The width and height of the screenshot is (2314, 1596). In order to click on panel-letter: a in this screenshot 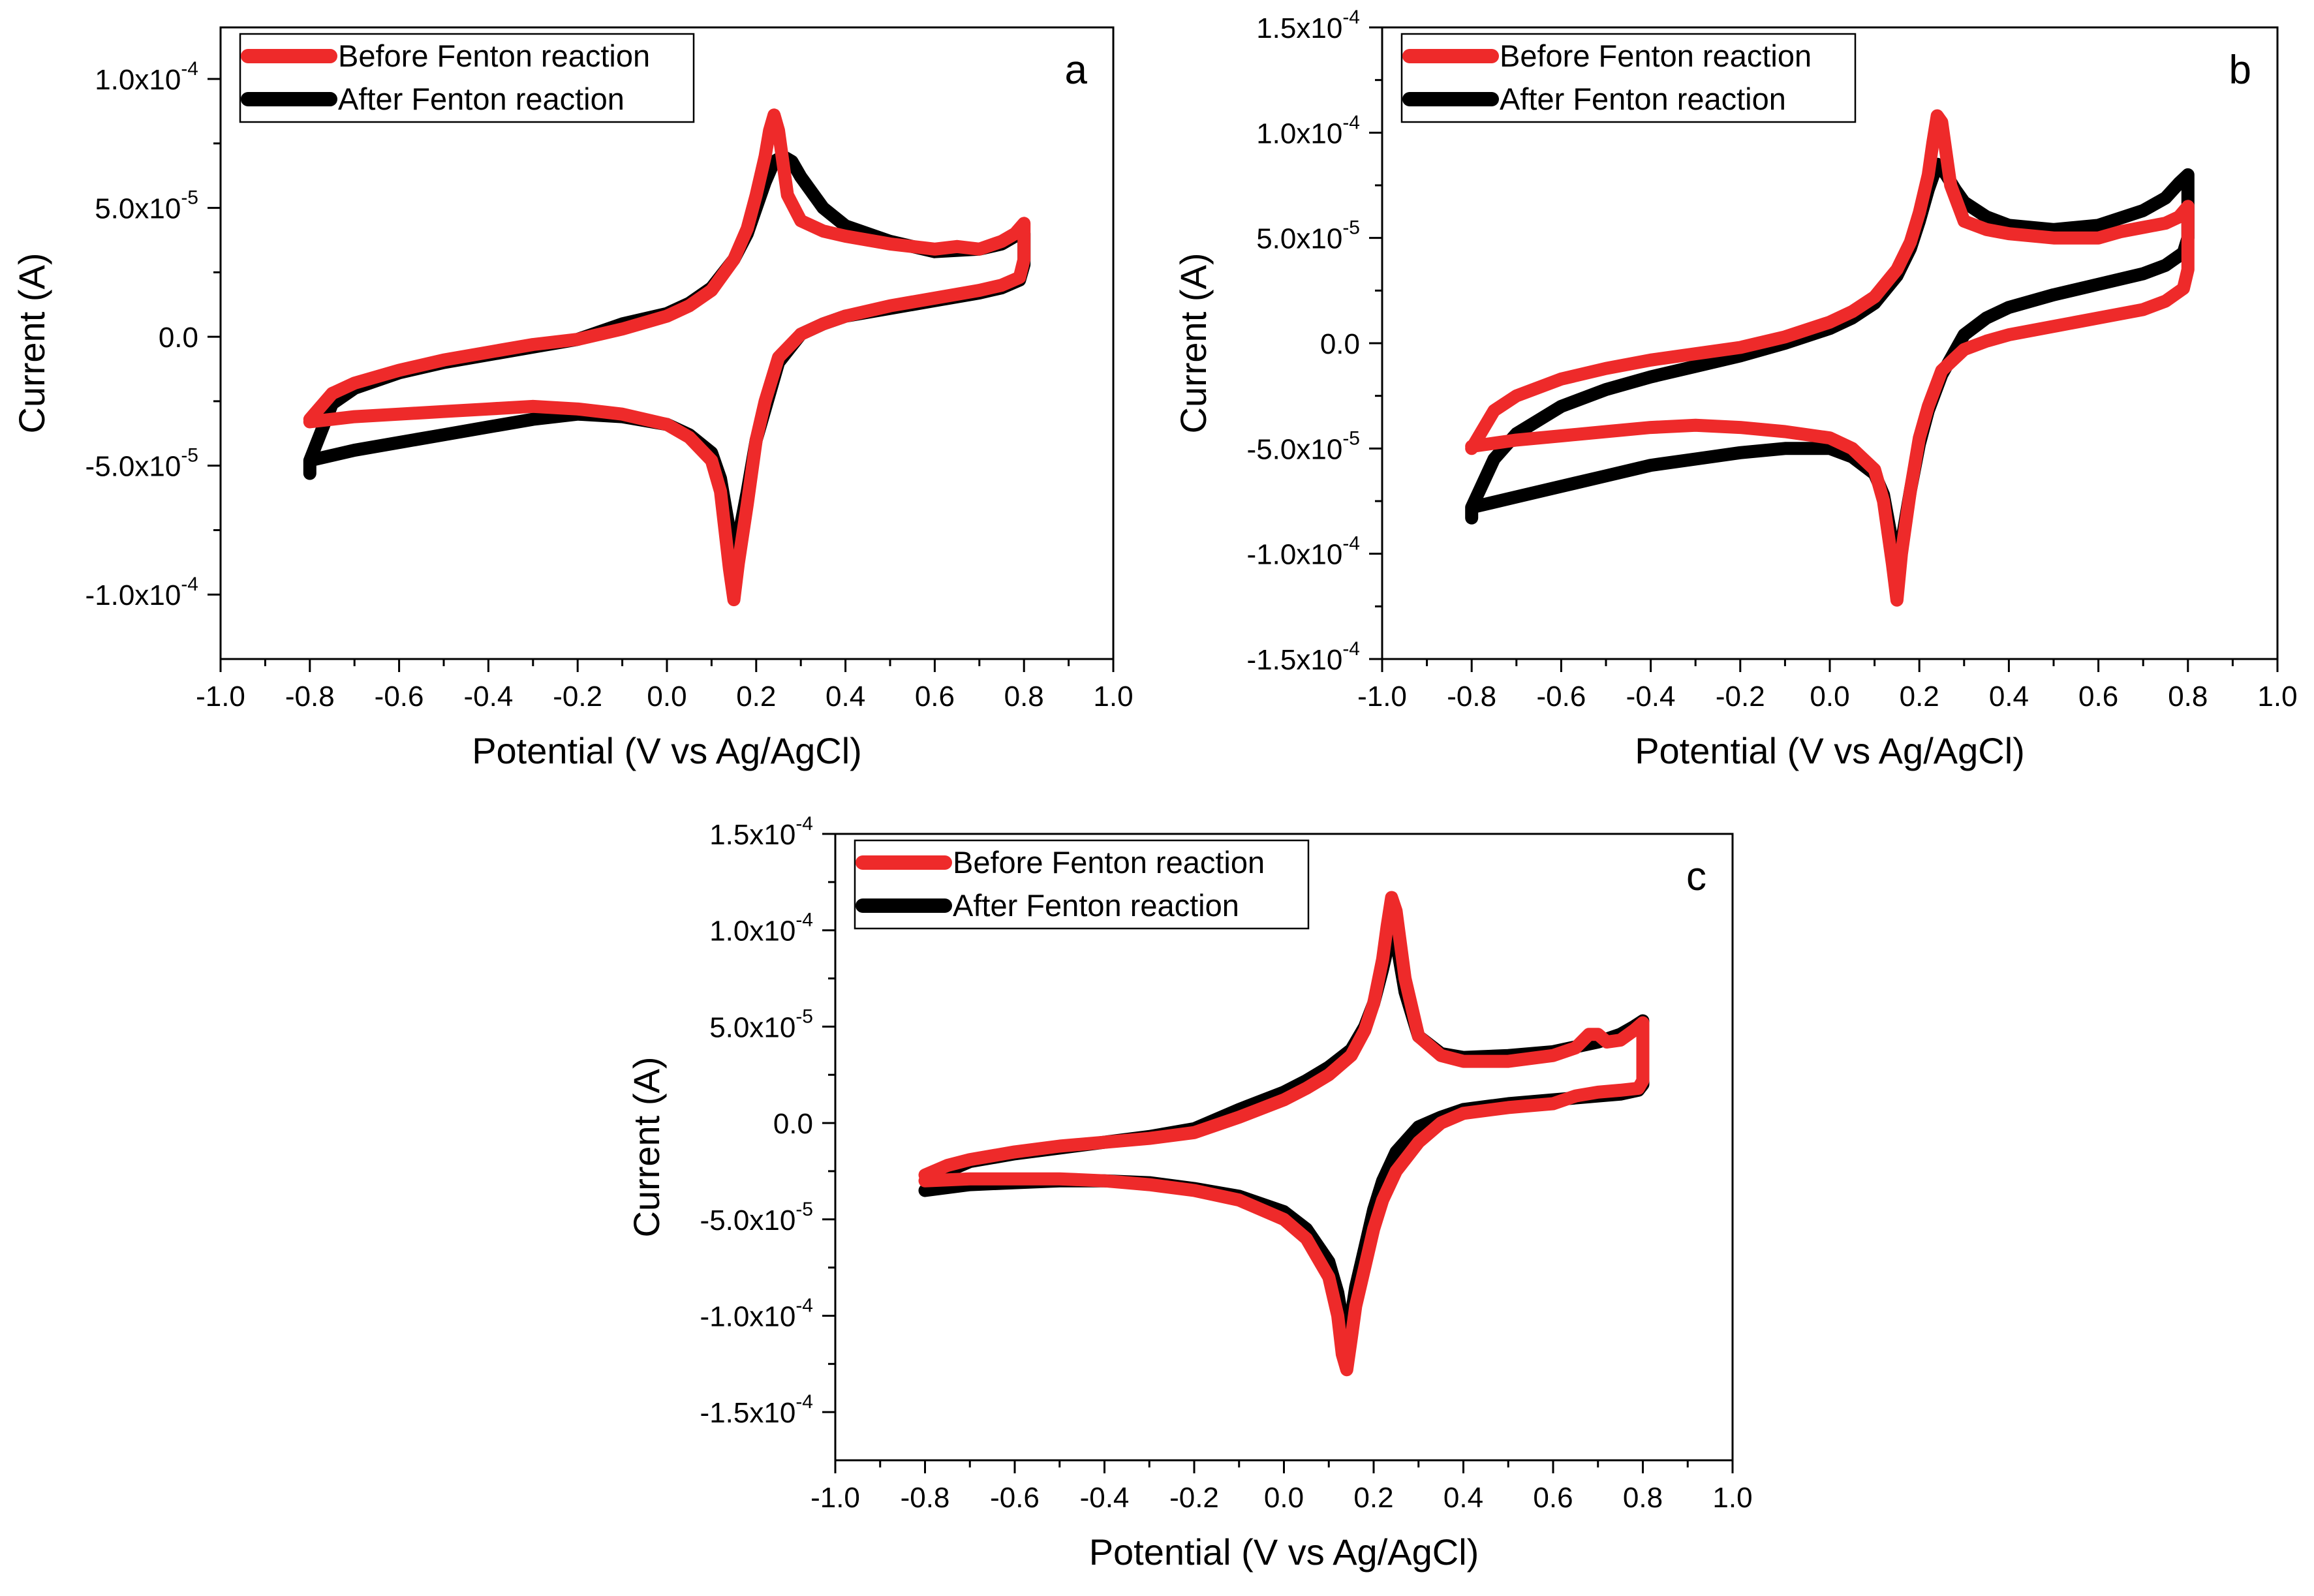, I will do `click(1076, 70)`.